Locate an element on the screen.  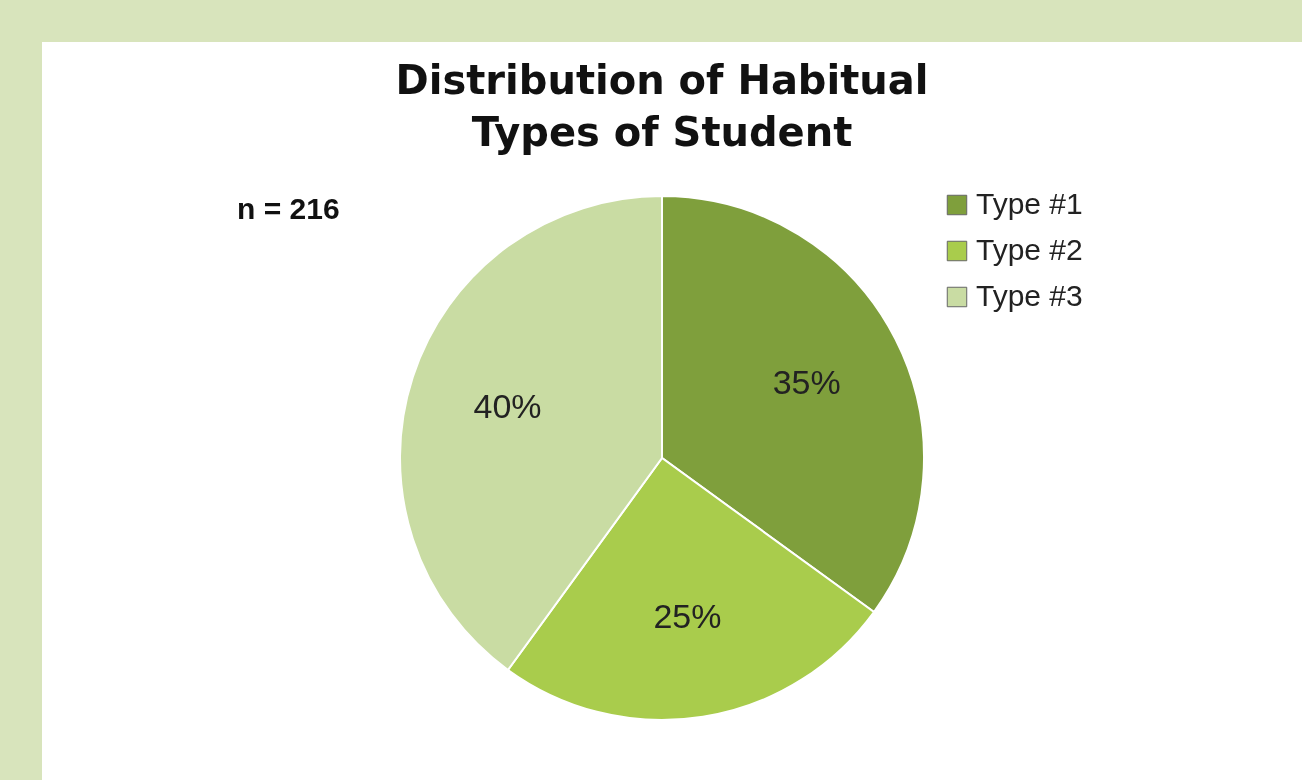
data-label: 25% is located at coordinates (687, 616).